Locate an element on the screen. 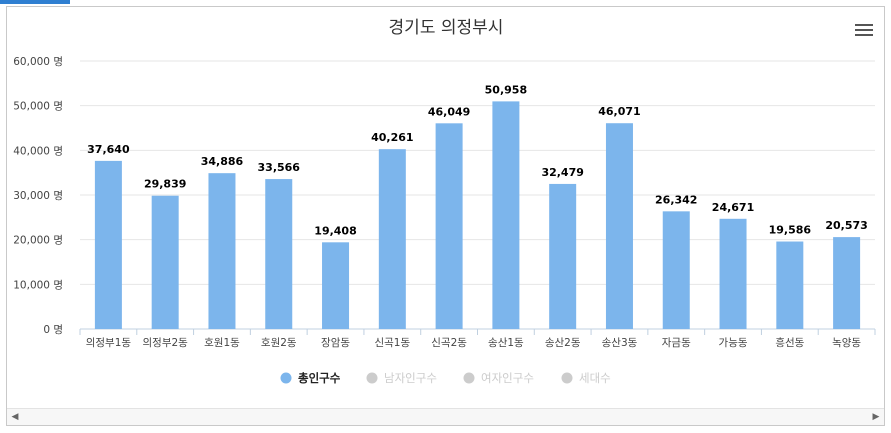 The width and height of the screenshot is (891, 433). data-label: 19,408 is located at coordinates (335, 230).